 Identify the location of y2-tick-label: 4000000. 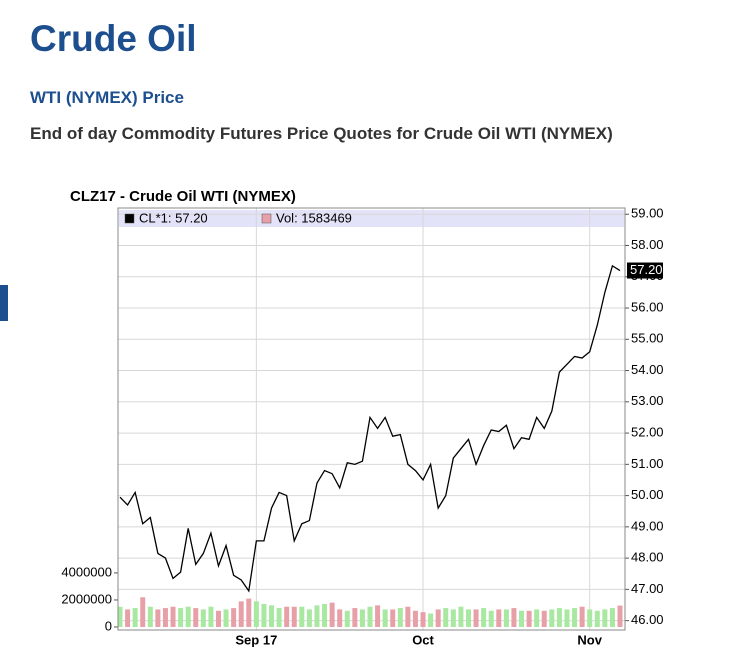
(86, 571).